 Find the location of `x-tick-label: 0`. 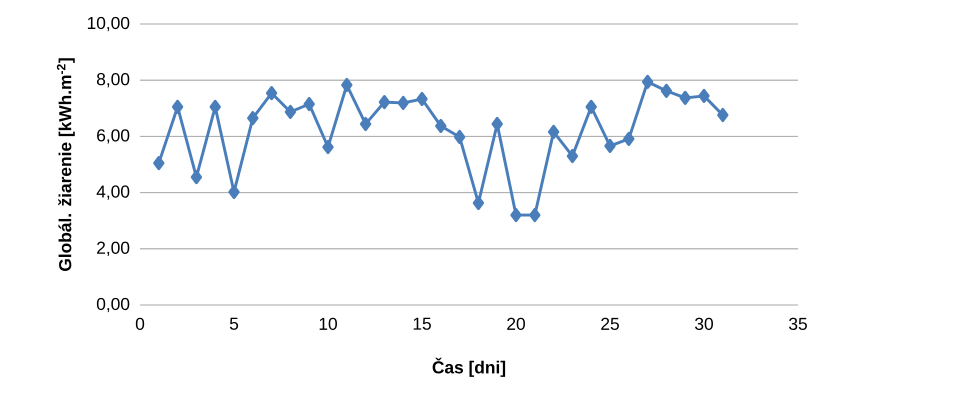

x-tick-label: 0 is located at coordinates (140, 324).